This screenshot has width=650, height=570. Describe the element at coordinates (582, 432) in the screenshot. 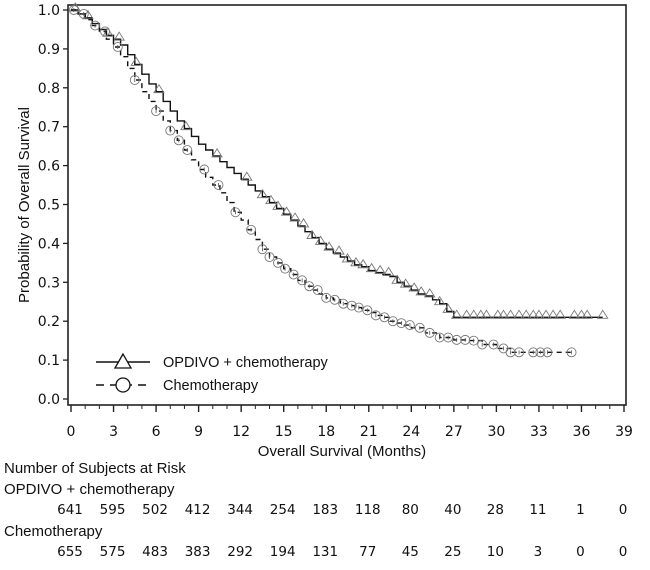

I see `x-tick-label: 36` at that location.